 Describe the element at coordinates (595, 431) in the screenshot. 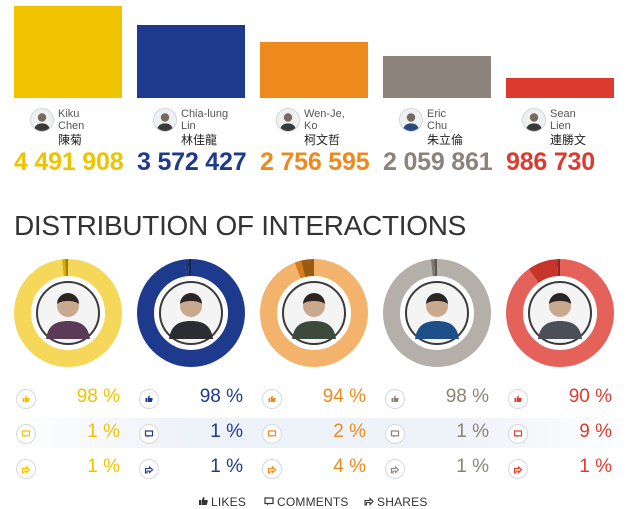

I see `comments-percent: 9 %` at that location.